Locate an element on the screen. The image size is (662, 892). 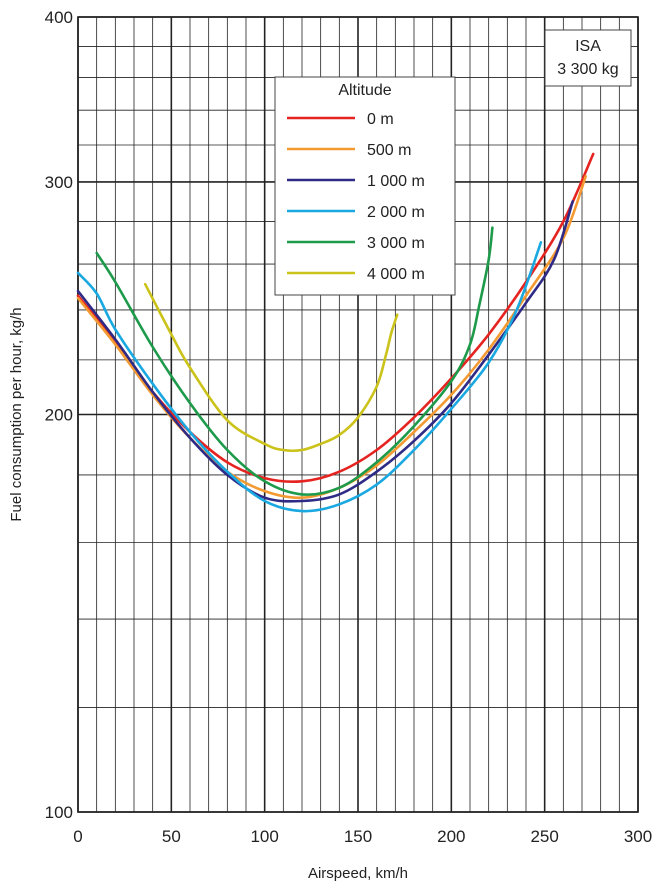
note-mass-label: 3 300 kg is located at coordinates (587, 69).